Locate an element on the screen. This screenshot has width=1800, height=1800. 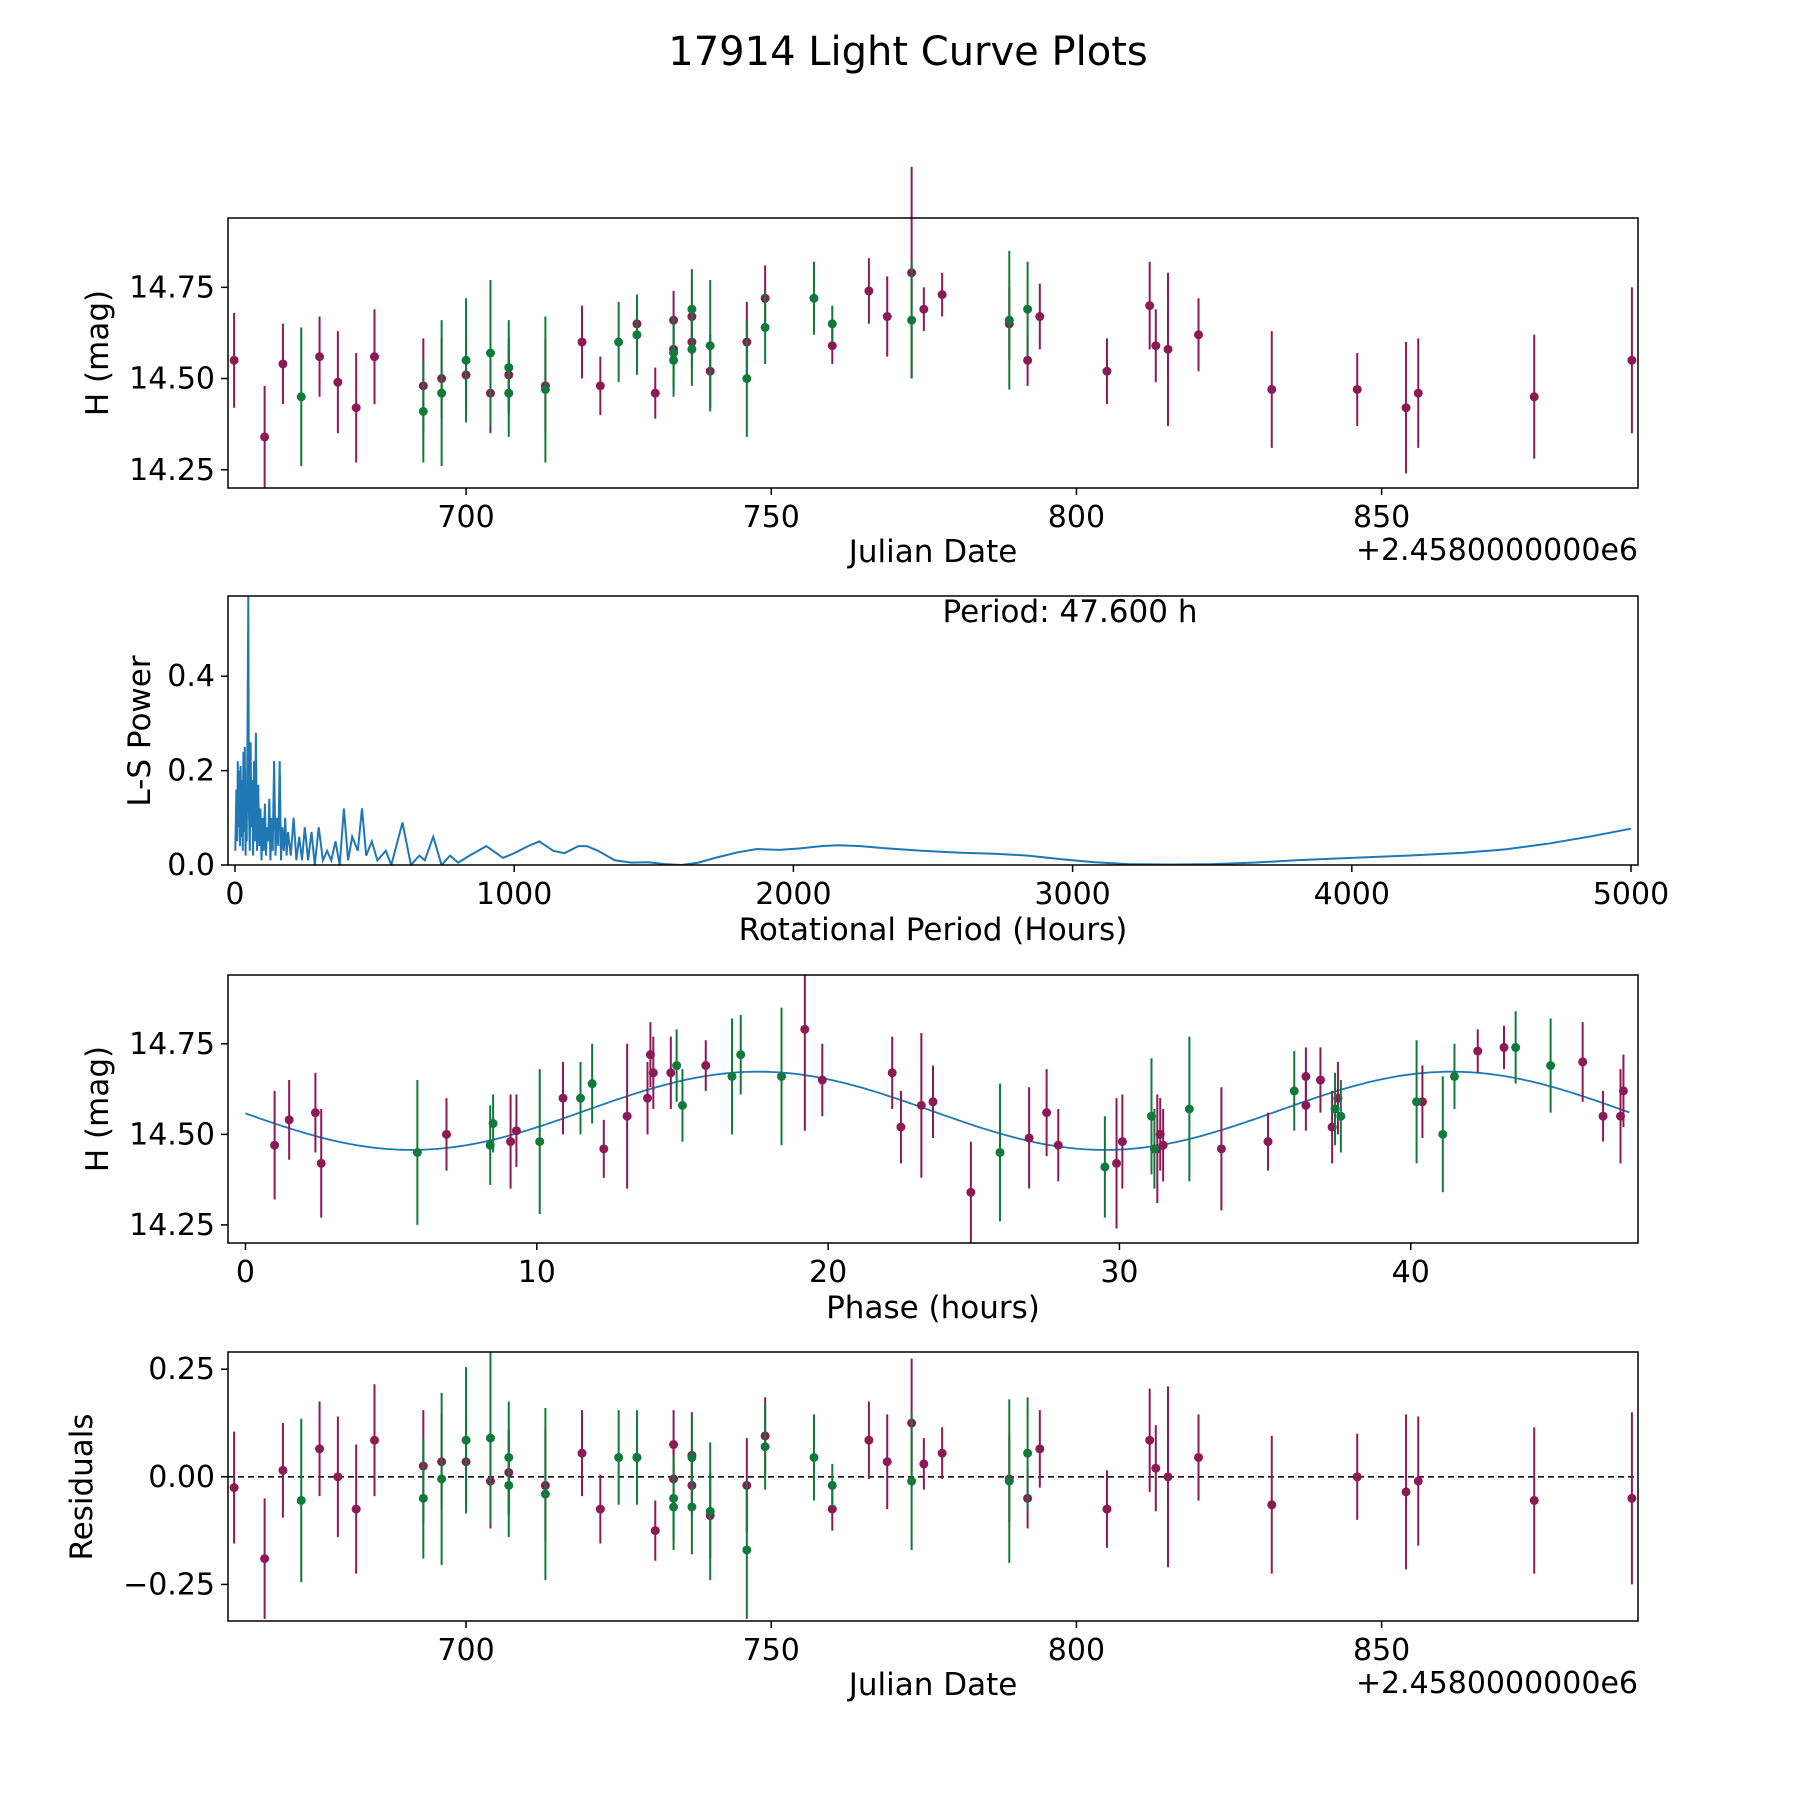
phase-ticks: 0 10 20 30 40 14.25 14.50 14.75 is located at coordinates (779, 1158).